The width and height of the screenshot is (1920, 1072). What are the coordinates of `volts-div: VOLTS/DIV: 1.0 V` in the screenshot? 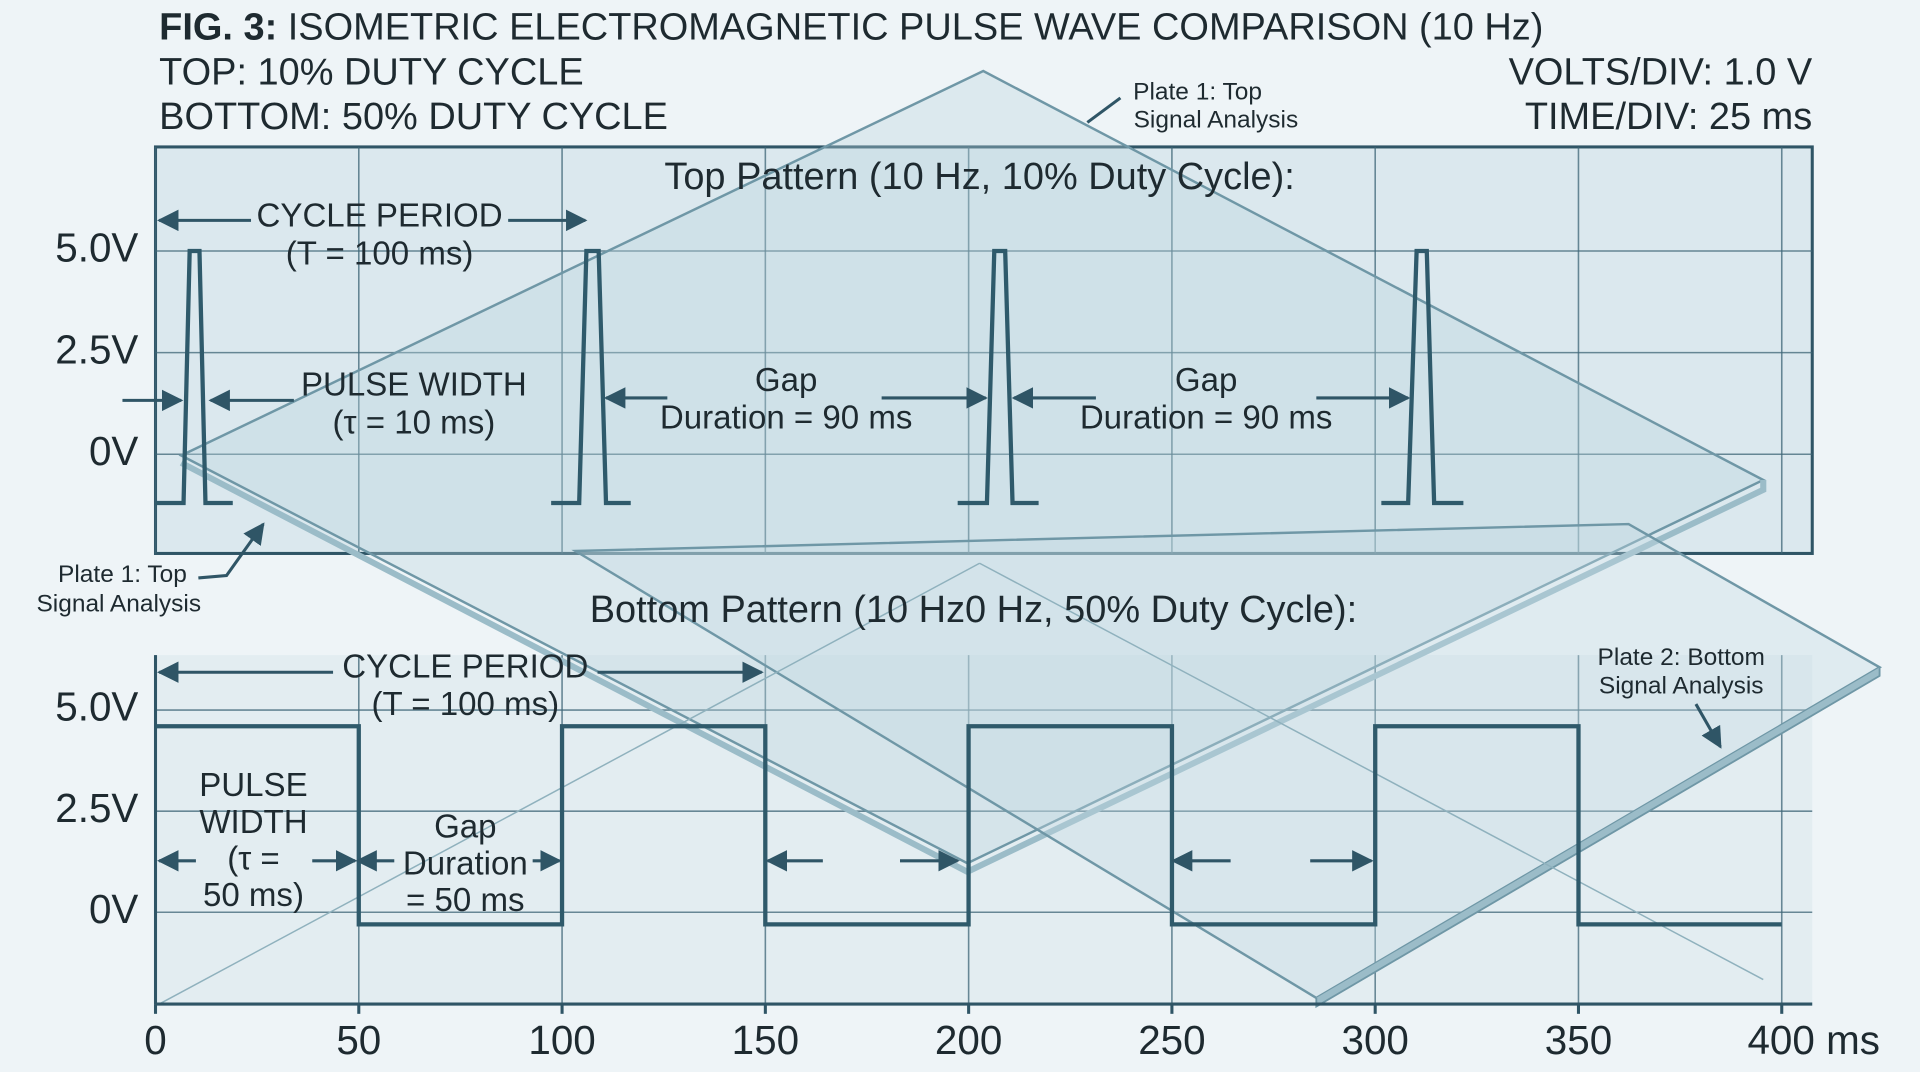 It's located at (1661, 73).